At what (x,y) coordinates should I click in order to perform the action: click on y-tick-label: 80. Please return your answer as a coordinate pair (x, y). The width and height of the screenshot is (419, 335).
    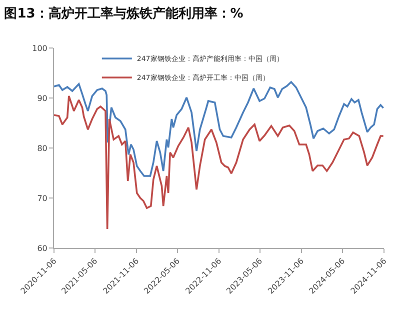
    Looking at the image, I should click on (42, 148).